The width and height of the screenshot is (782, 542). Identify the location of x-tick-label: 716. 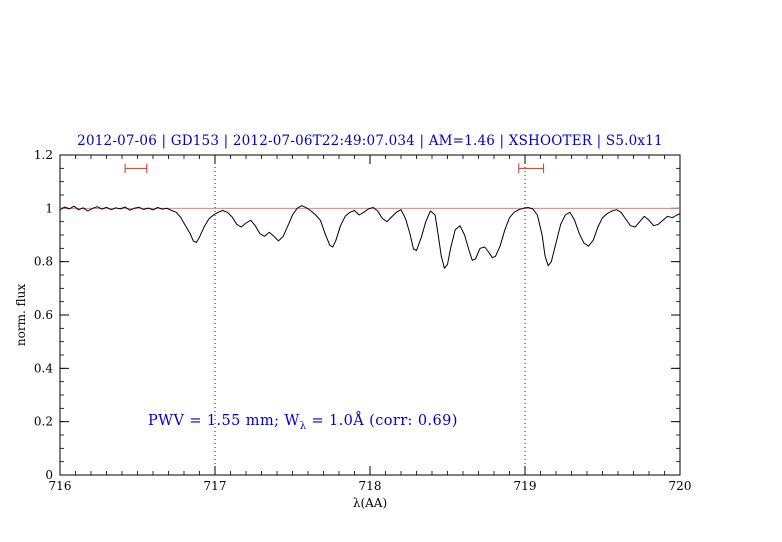
(60, 486).